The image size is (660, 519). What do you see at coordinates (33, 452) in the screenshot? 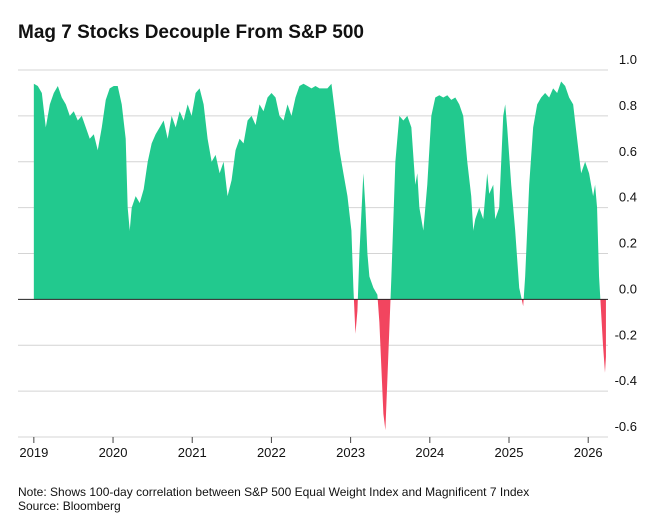
I see `x-tick-label: 2019` at bounding box center [33, 452].